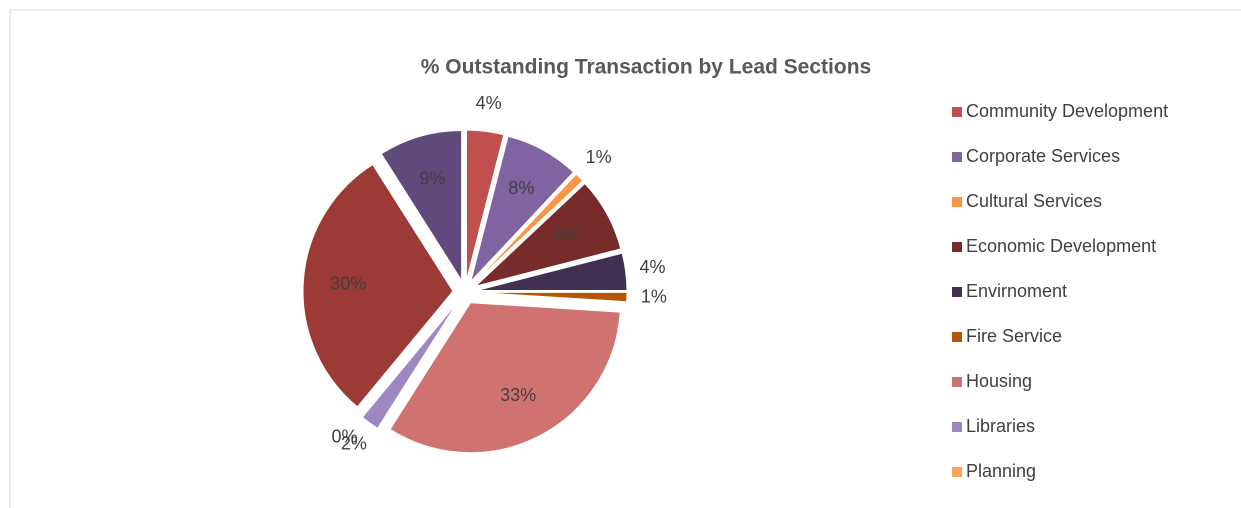 This screenshot has height=508, width=1241. I want to click on data-label: 0%, so click(345, 436).